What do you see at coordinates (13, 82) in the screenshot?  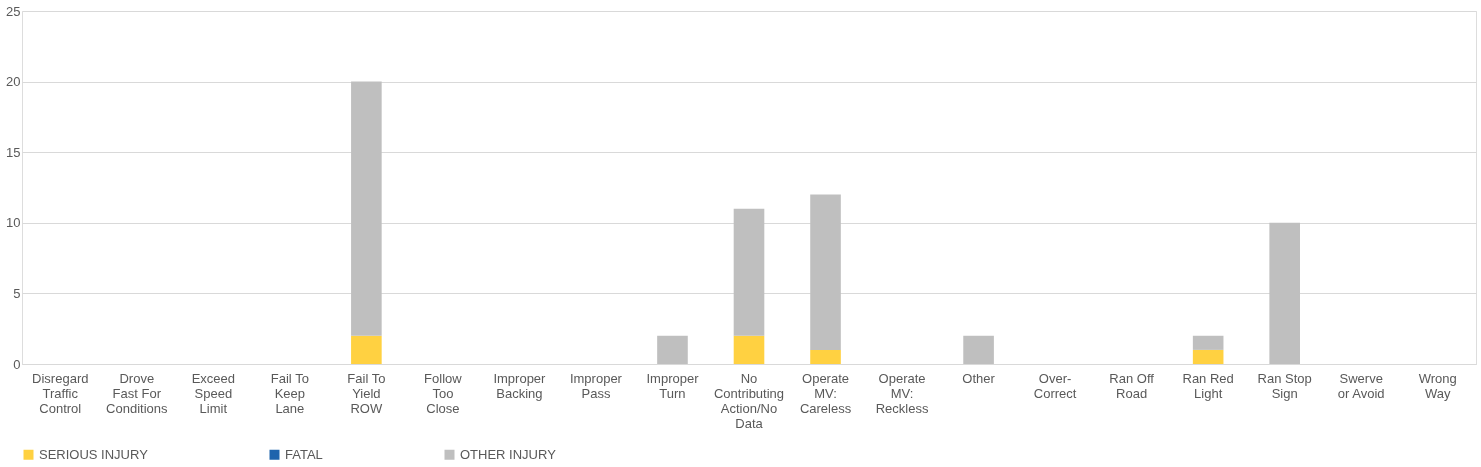 I see `y-tick-label: 20` at bounding box center [13, 82].